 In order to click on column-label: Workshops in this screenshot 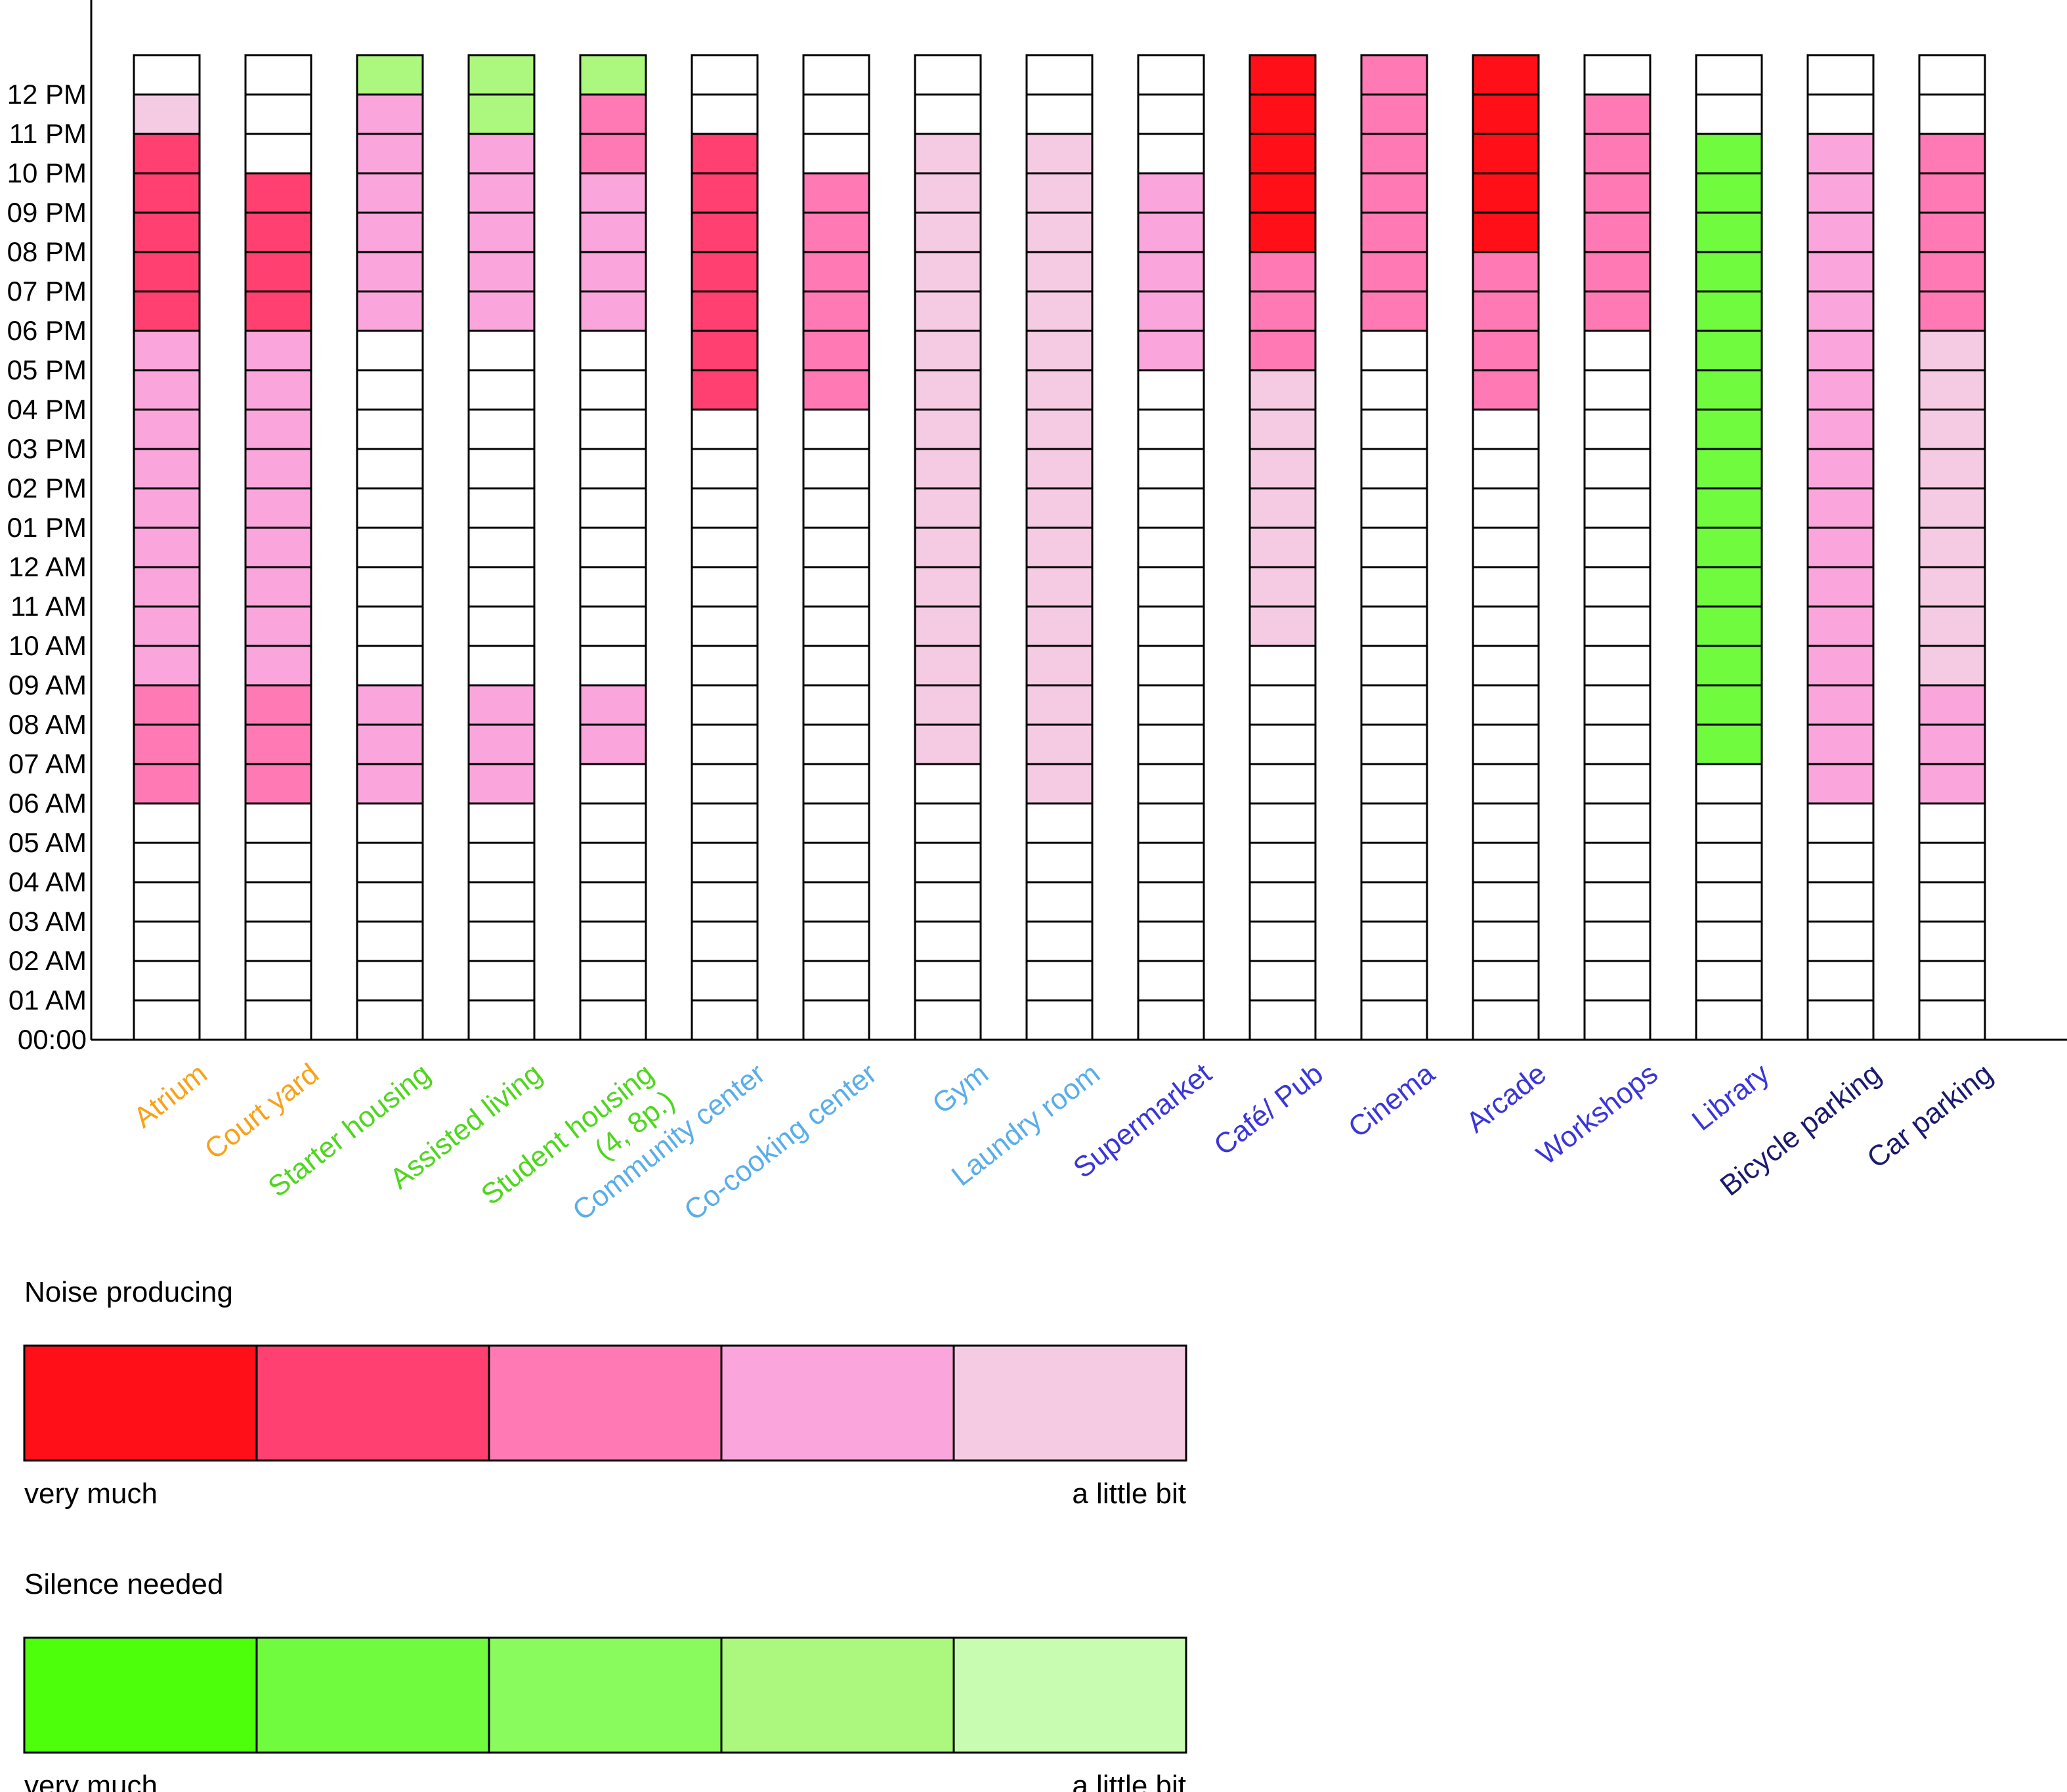, I will do `click(1598, 1114)`.